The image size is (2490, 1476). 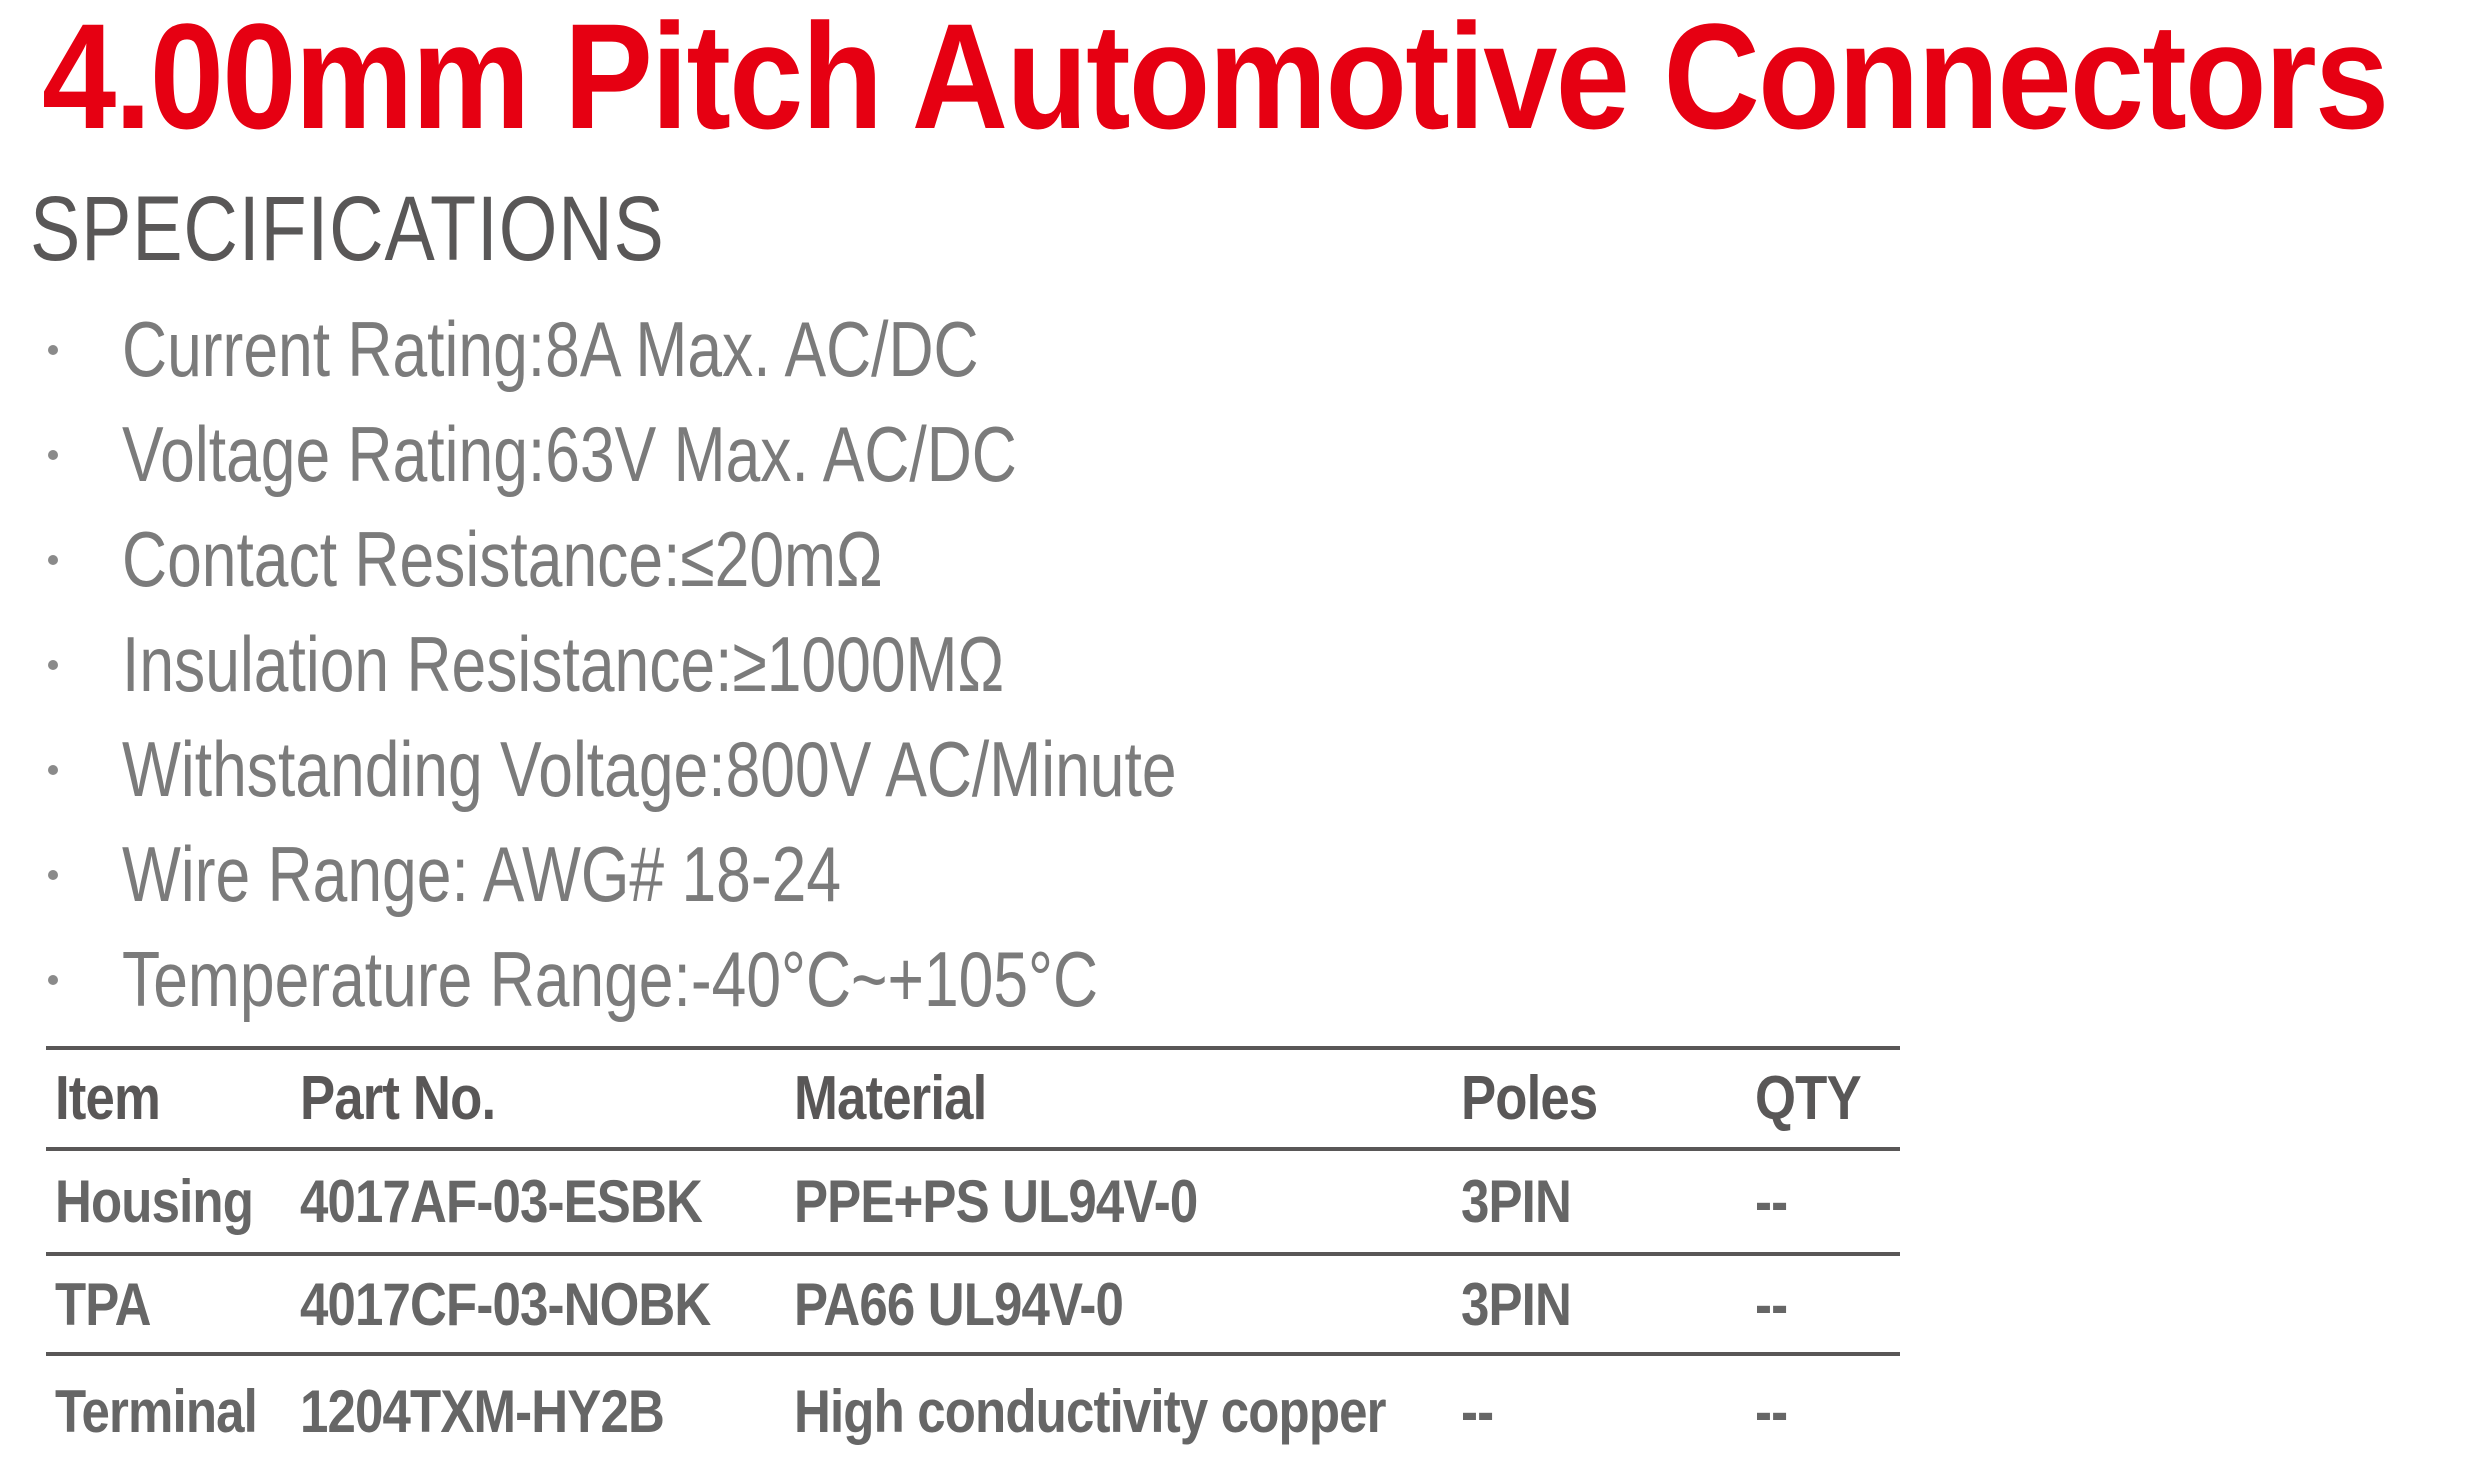 What do you see at coordinates (1118, 1098) in the screenshot?
I see `table-header-cell: Material` at bounding box center [1118, 1098].